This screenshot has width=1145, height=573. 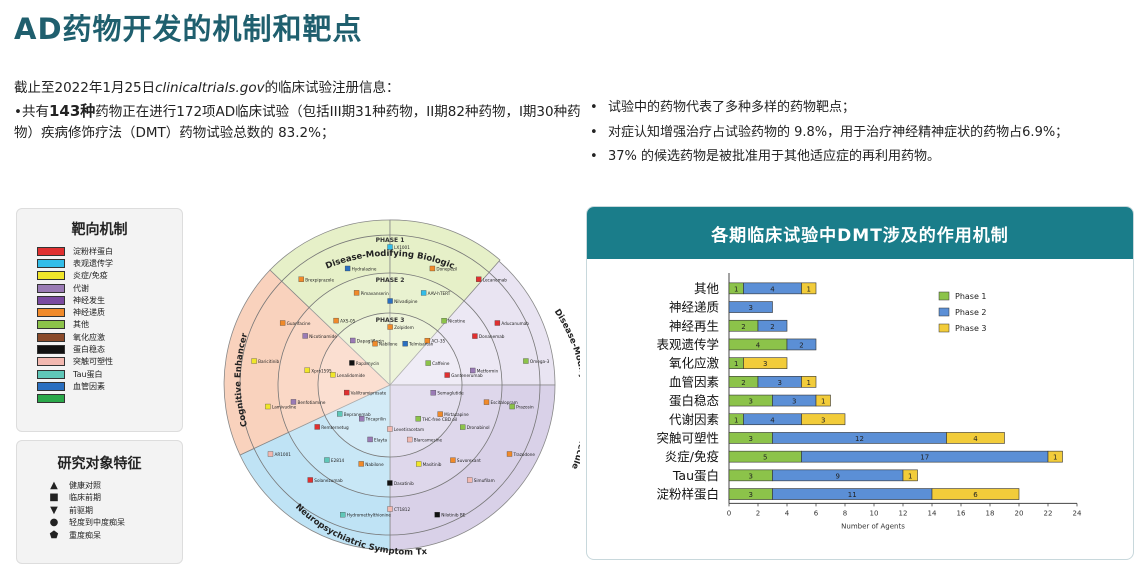 I want to click on wheel-drug-label: Guanfacine, so click(x=299, y=323).